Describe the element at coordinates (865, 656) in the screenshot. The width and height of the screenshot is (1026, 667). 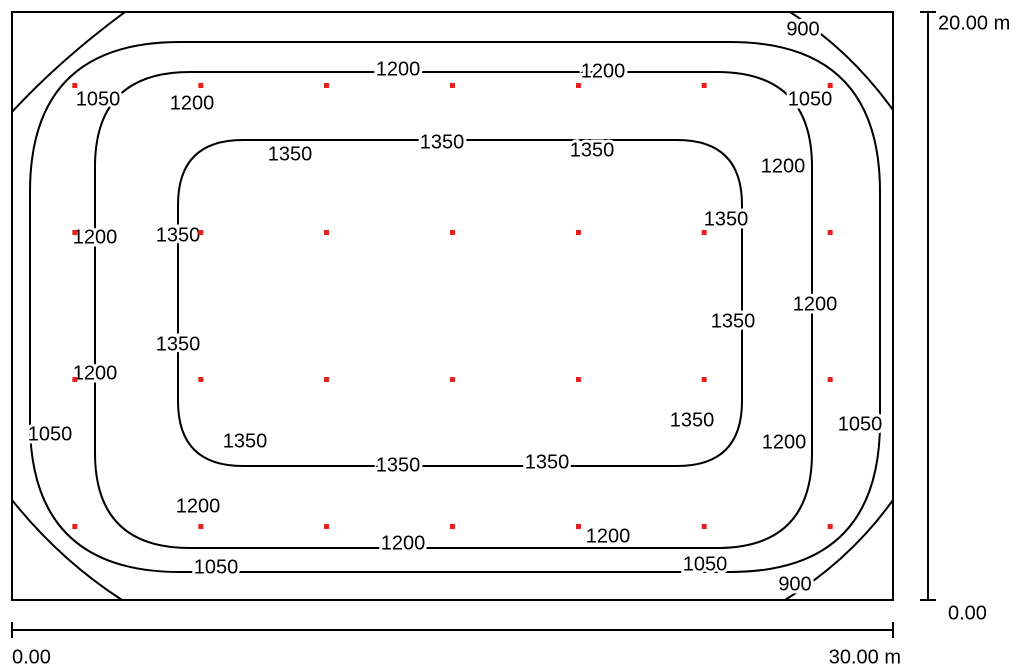
I see `x-tick-label: 30.00 m` at that location.